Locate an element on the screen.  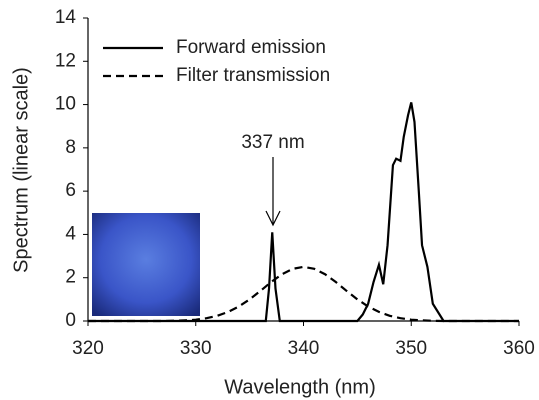
legend-label: Forward emission is located at coordinates (251, 47).